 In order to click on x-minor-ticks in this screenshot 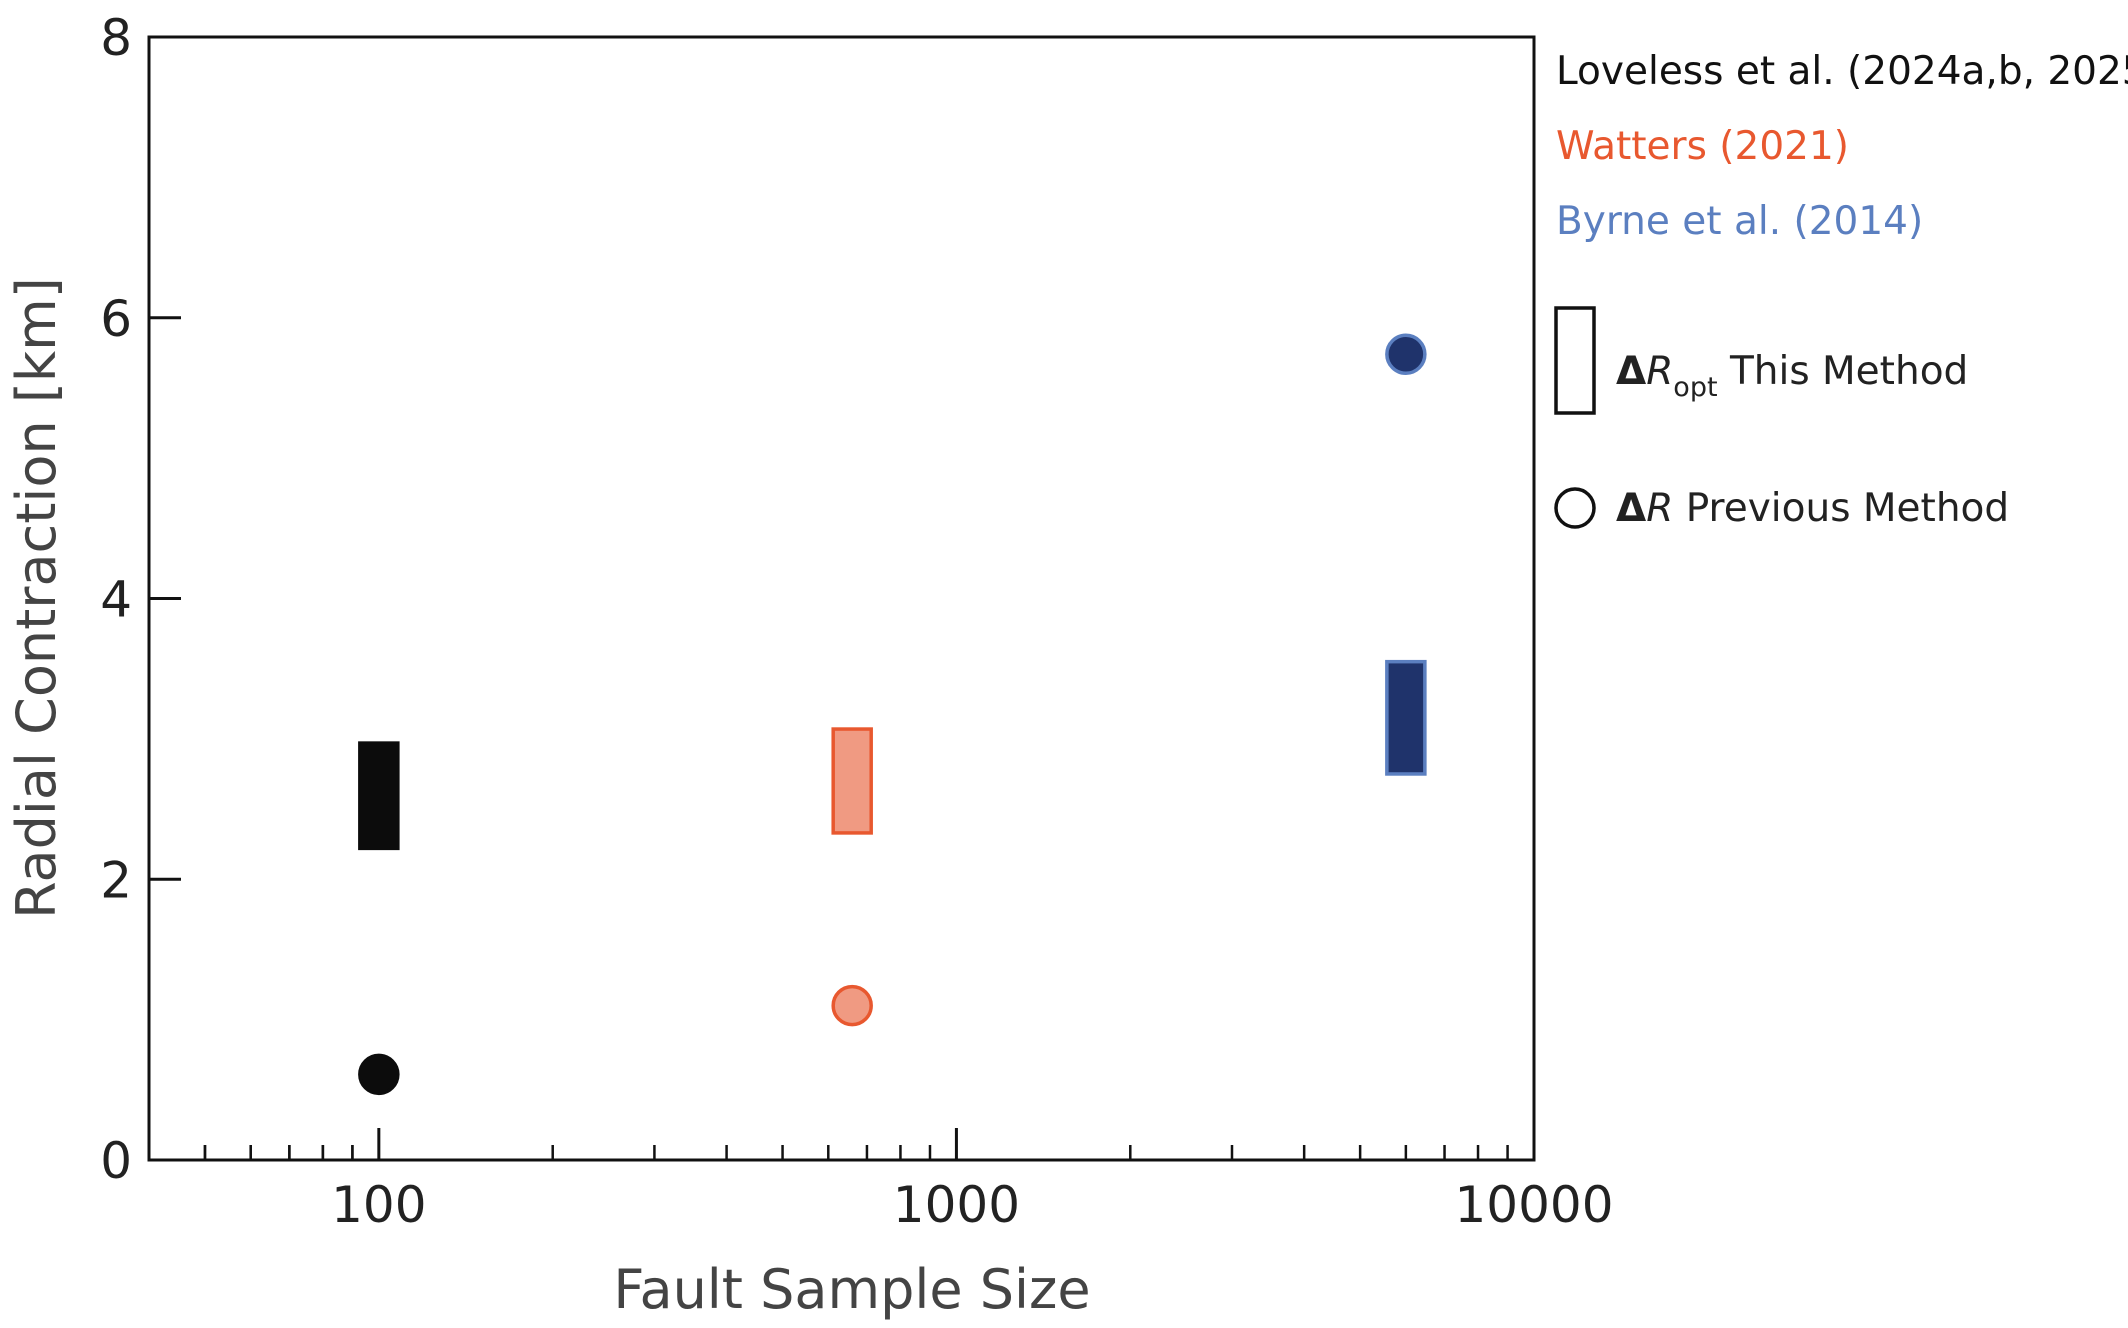, I will do `click(828, 1152)`.